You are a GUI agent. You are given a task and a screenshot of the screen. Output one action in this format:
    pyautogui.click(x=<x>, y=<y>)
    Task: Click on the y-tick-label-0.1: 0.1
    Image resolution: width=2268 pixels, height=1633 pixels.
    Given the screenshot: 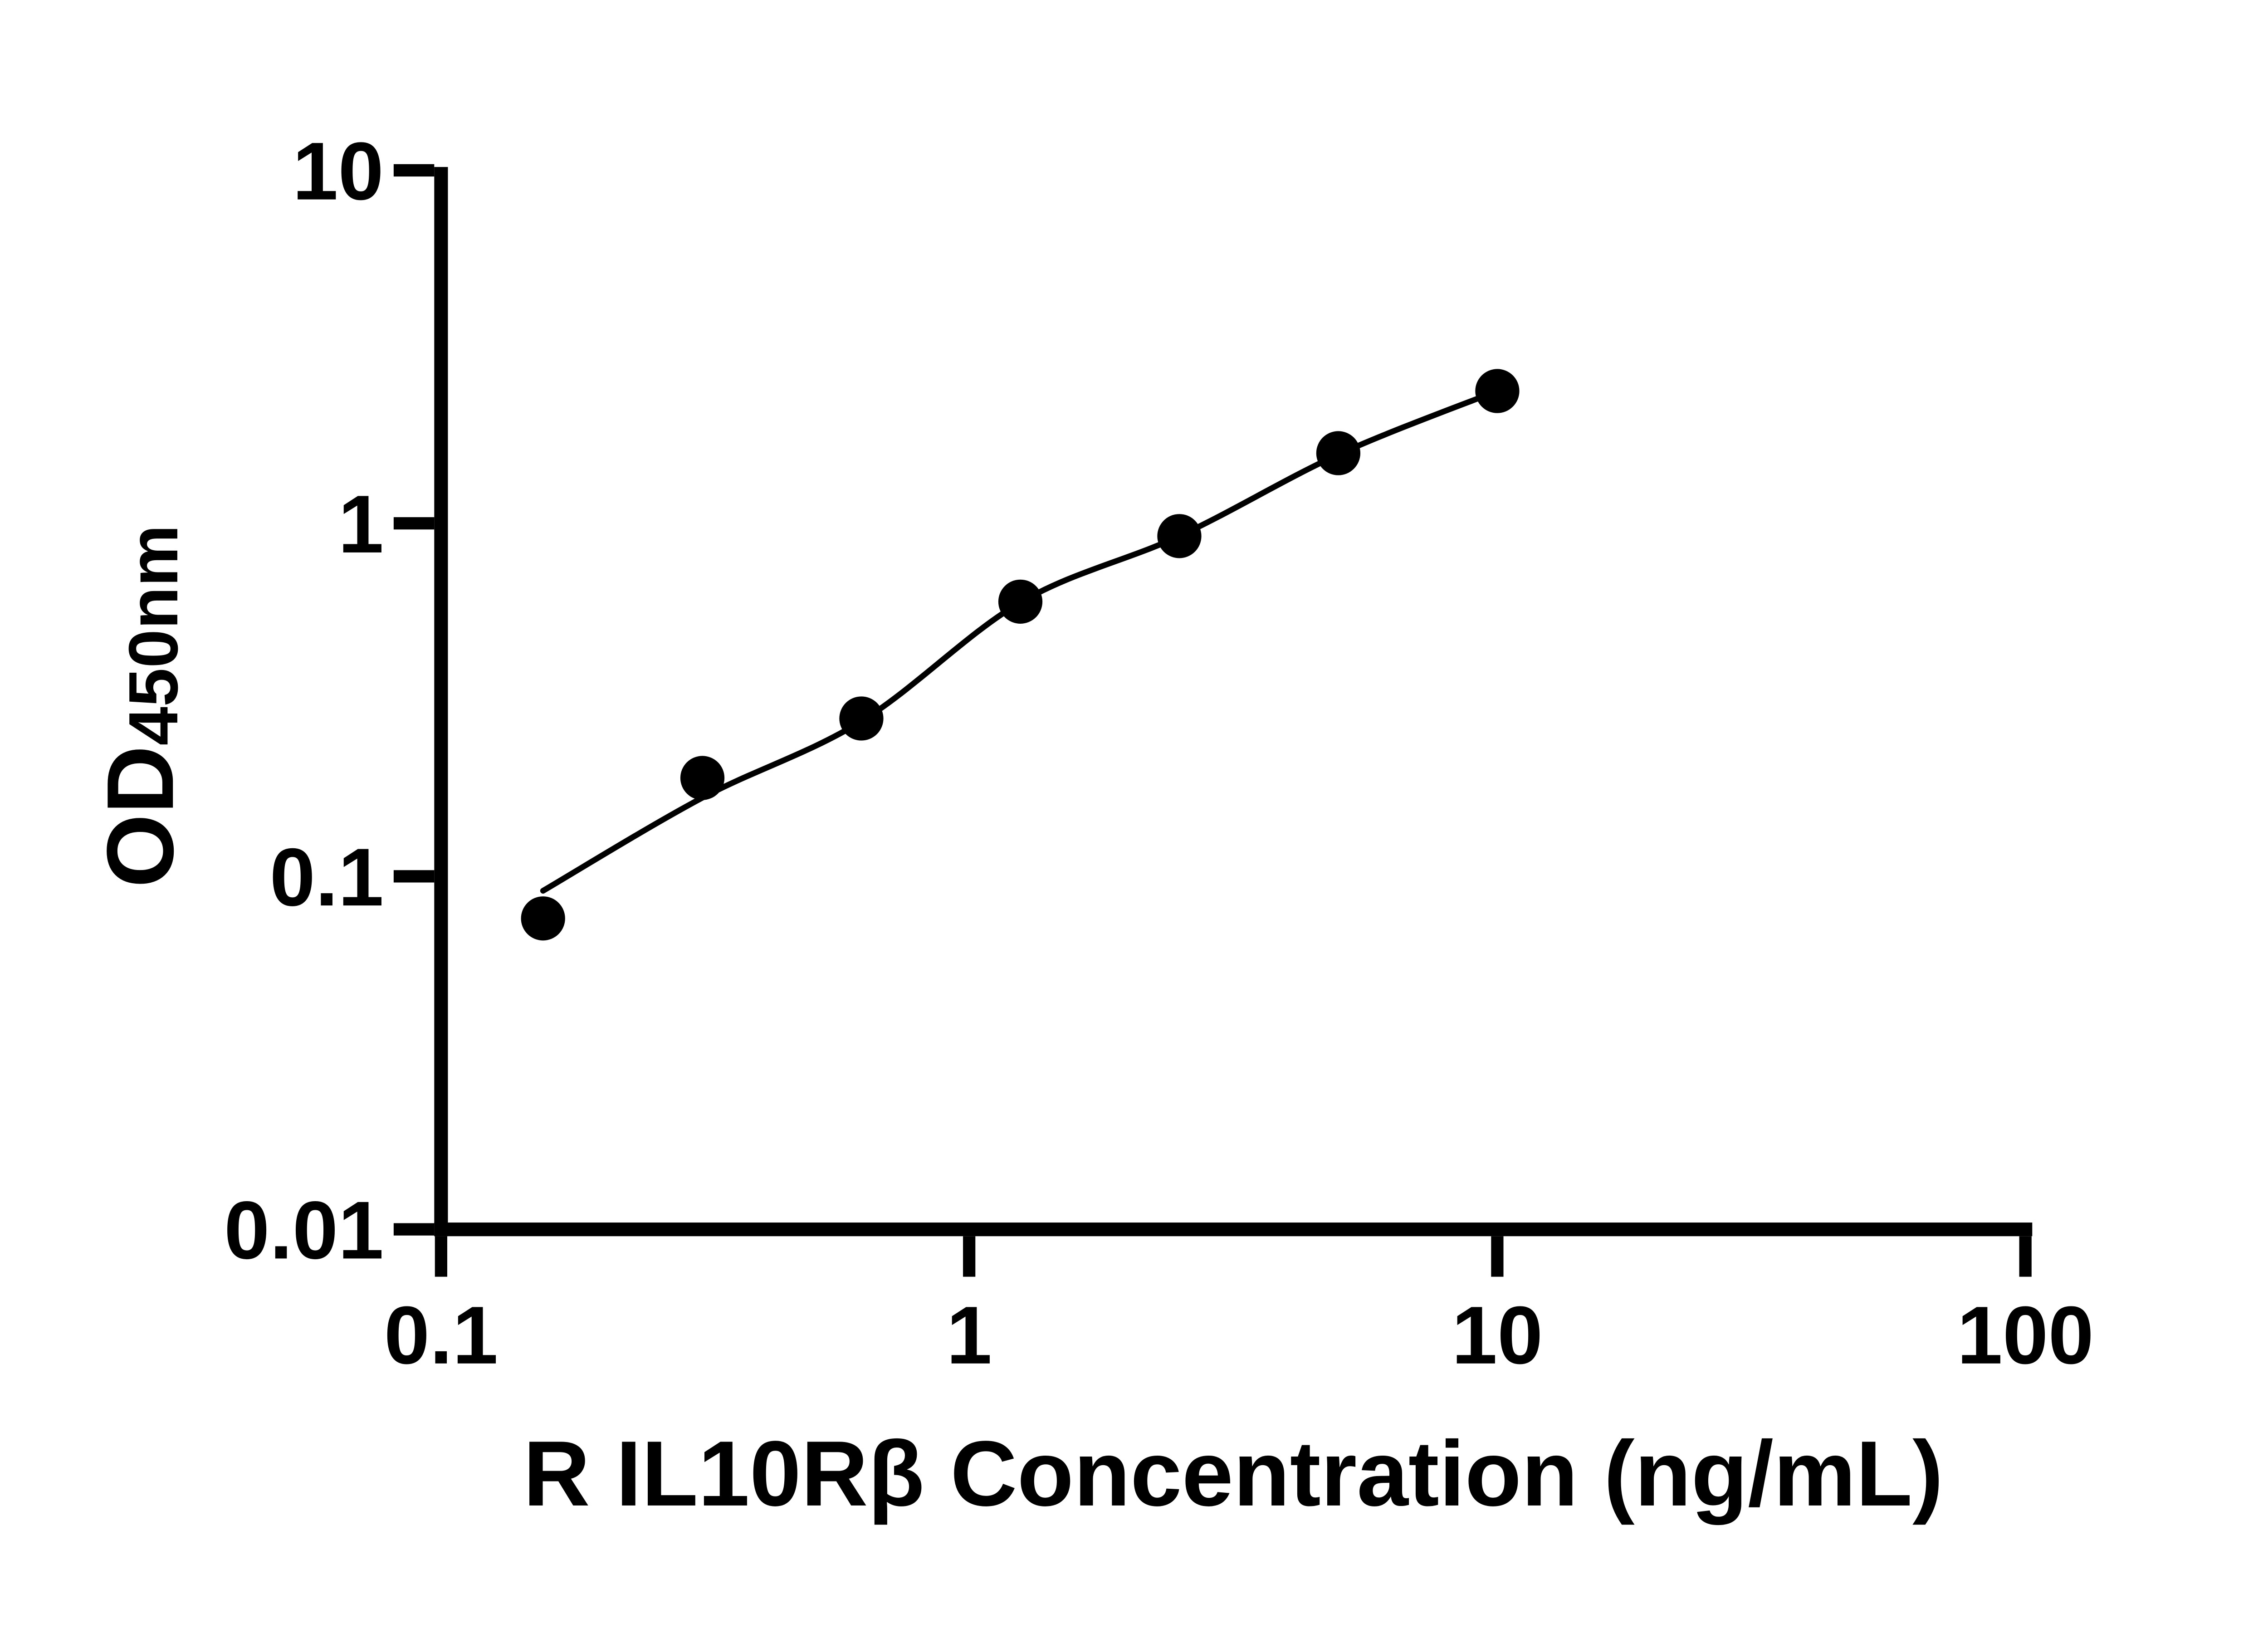 What is the action you would take?
    pyautogui.click(x=327, y=877)
    